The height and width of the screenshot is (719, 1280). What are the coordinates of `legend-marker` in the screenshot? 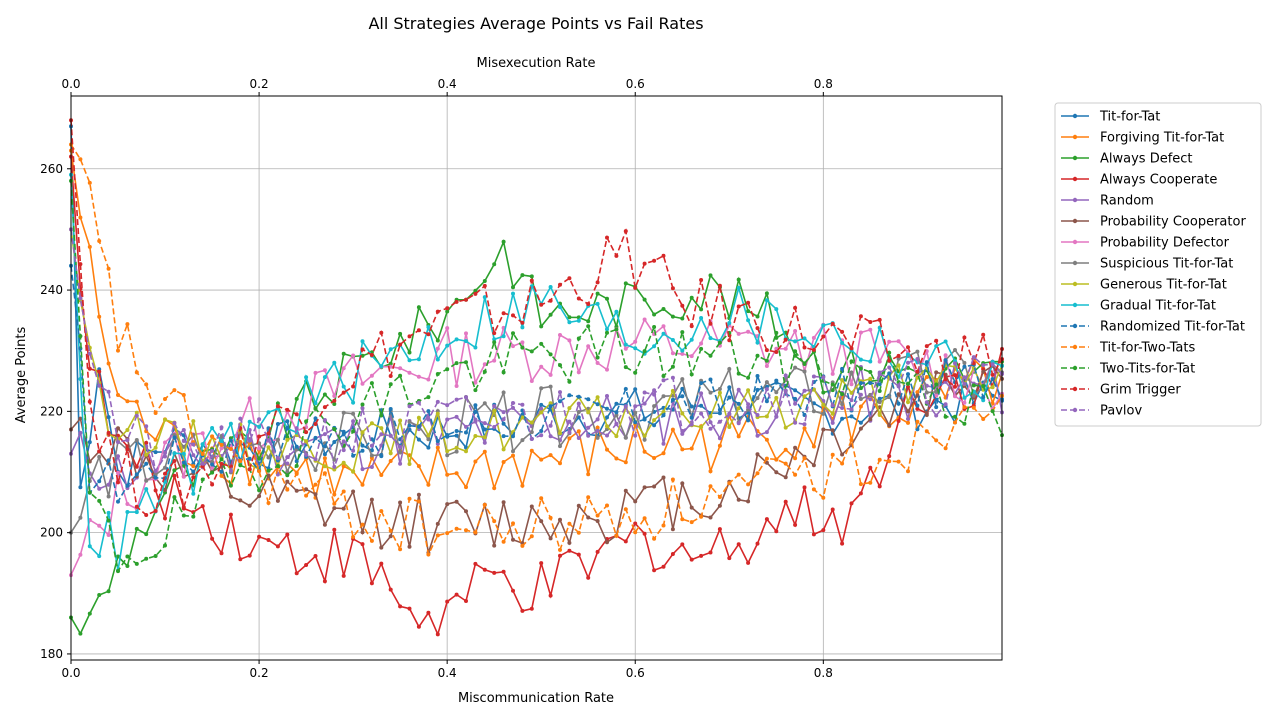 It's located at (1075, 158).